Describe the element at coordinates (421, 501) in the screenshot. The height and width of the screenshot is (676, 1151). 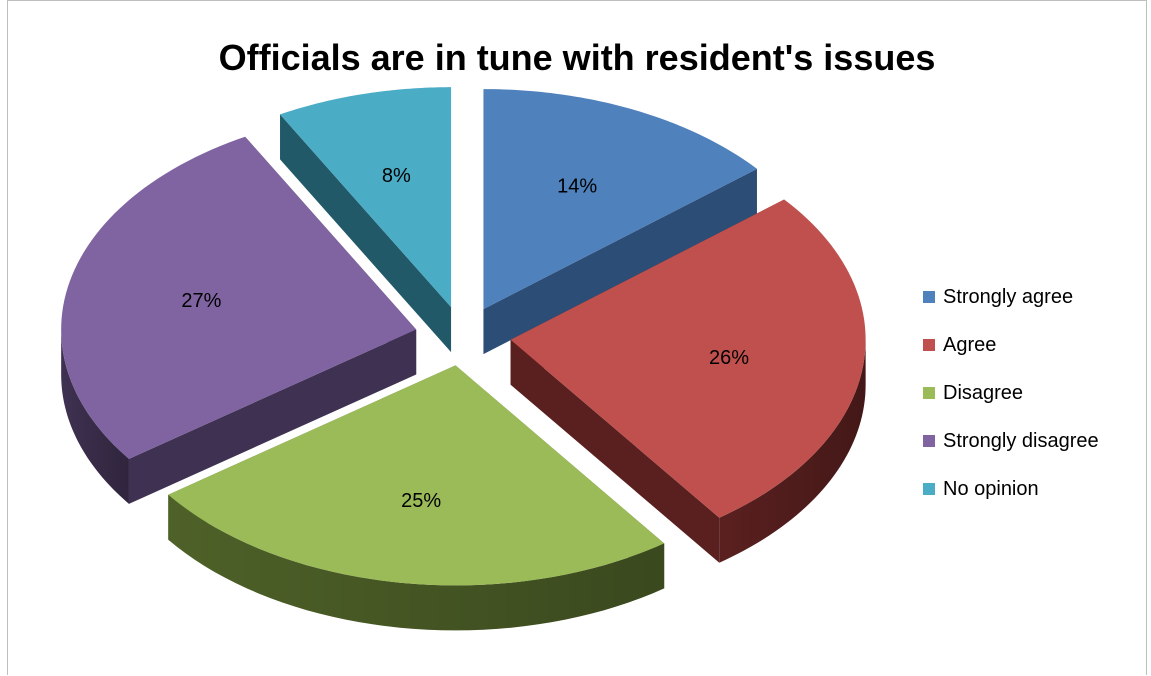
I see `data-label: 25%` at that location.